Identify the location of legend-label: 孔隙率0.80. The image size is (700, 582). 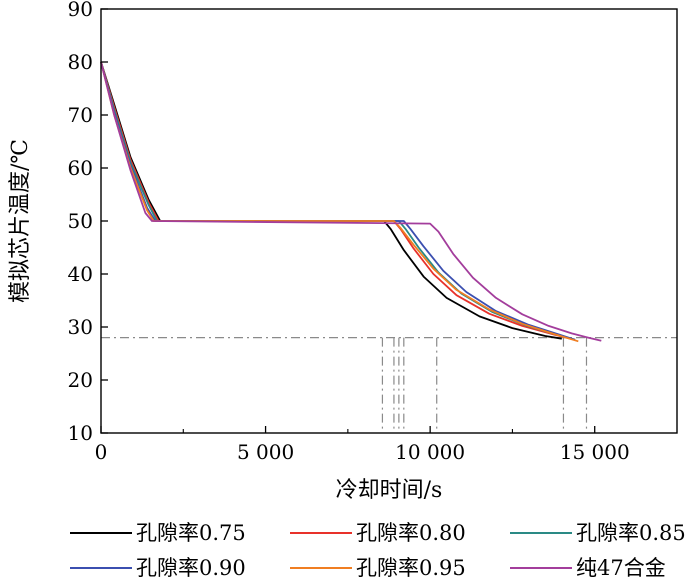
(411, 533).